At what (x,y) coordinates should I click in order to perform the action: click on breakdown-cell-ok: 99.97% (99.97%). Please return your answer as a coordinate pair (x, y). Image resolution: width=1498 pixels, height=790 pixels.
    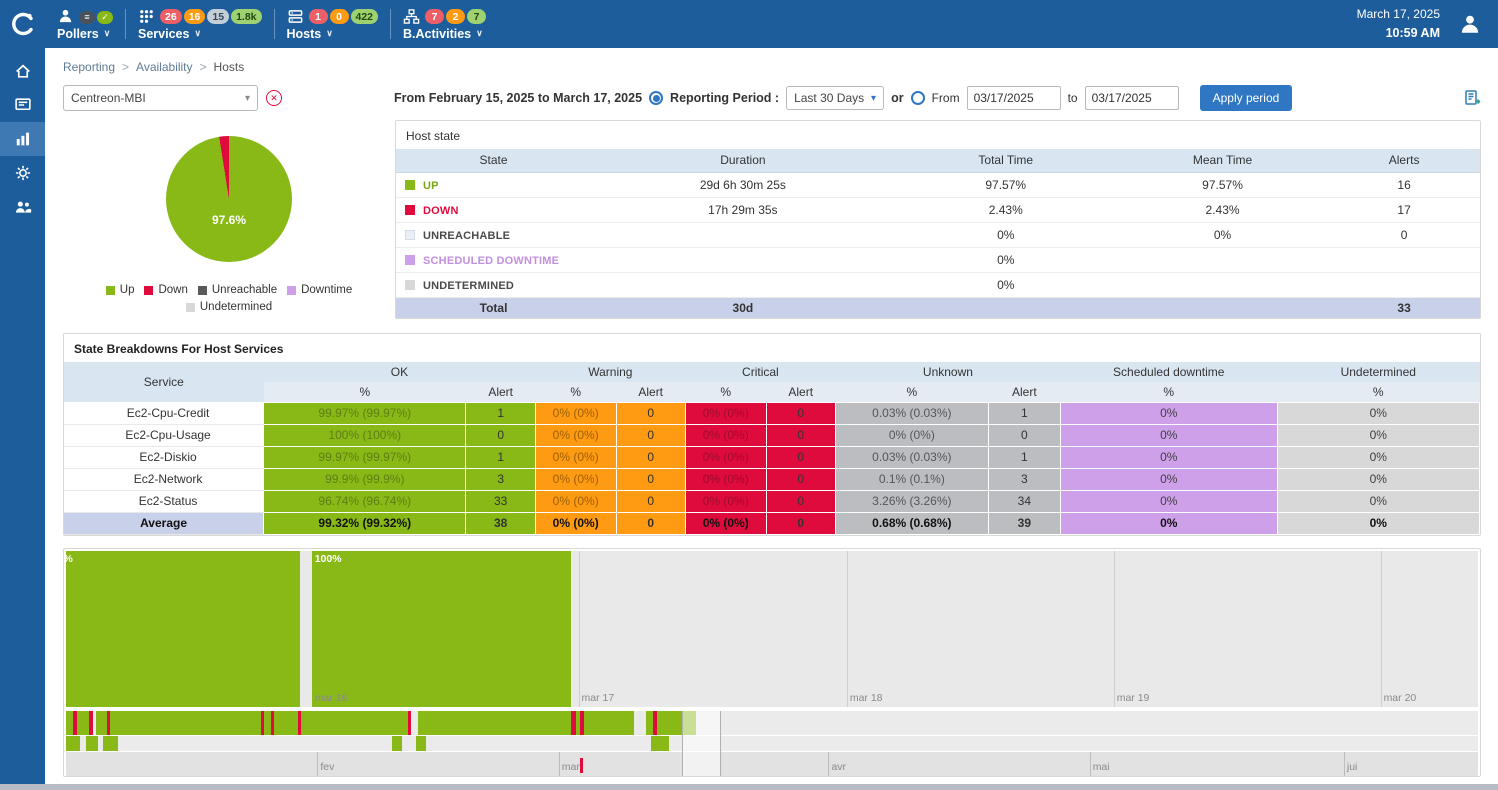
    Looking at the image, I should click on (365, 457).